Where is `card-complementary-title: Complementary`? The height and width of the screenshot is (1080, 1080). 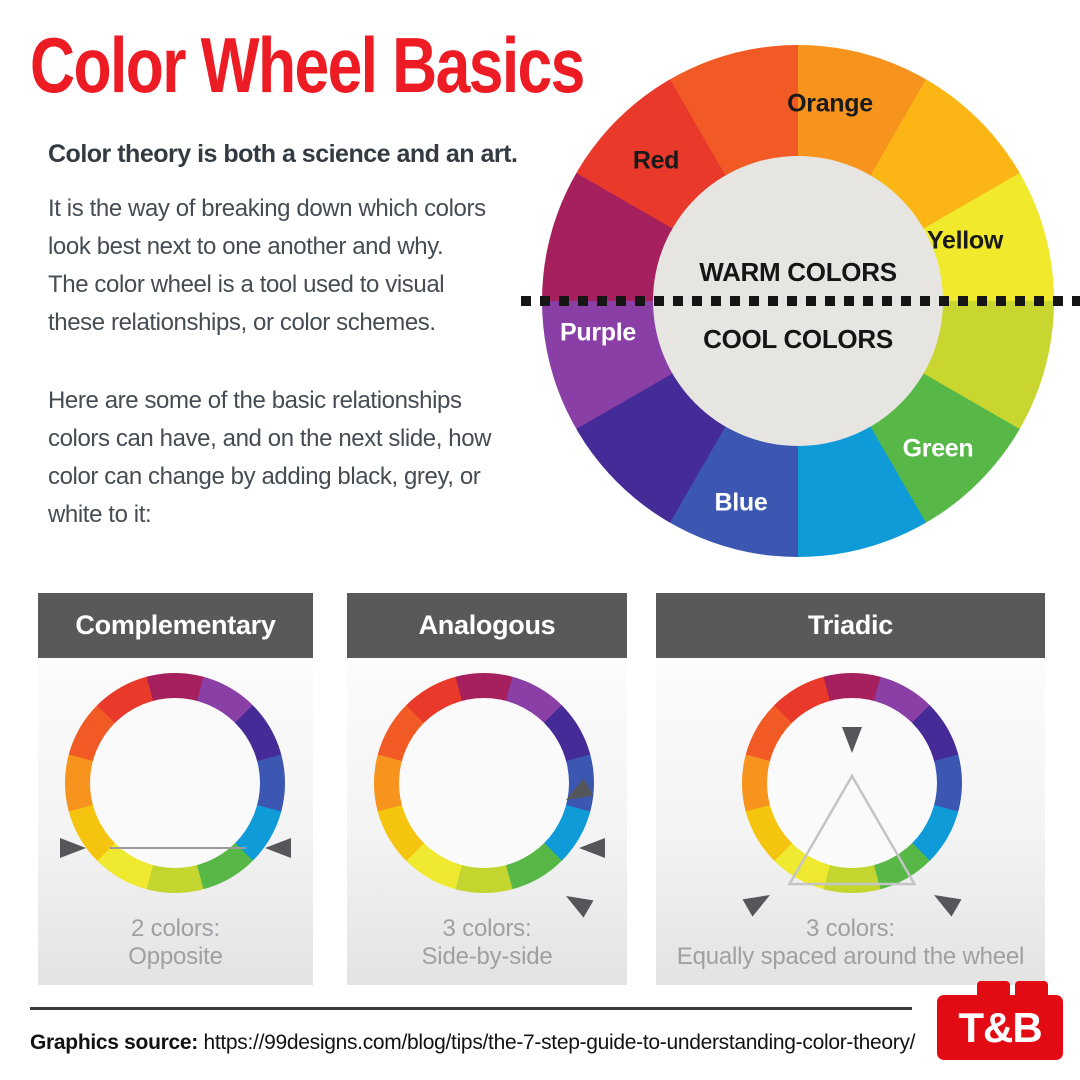 card-complementary-title: Complementary is located at coordinates (175, 625).